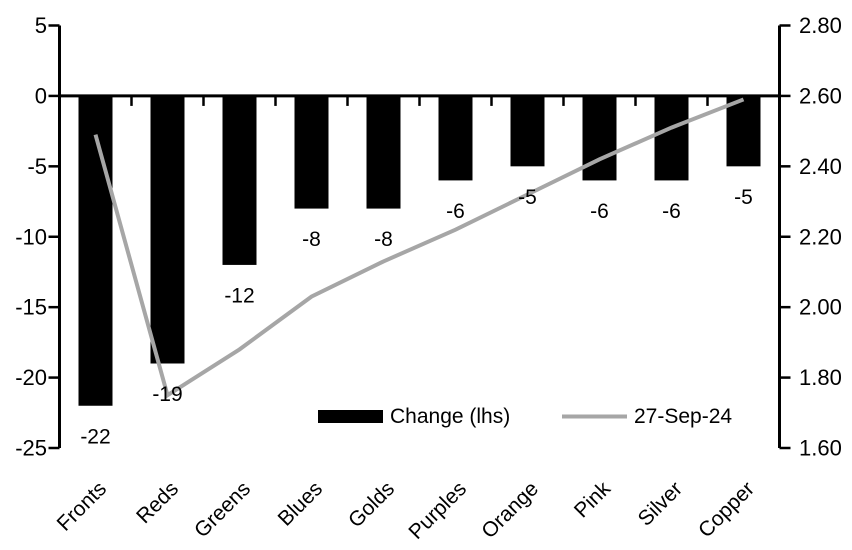 The width and height of the screenshot is (852, 550). Describe the element at coordinates (239, 295) in the screenshot. I see `bar-value-label: -12` at that location.